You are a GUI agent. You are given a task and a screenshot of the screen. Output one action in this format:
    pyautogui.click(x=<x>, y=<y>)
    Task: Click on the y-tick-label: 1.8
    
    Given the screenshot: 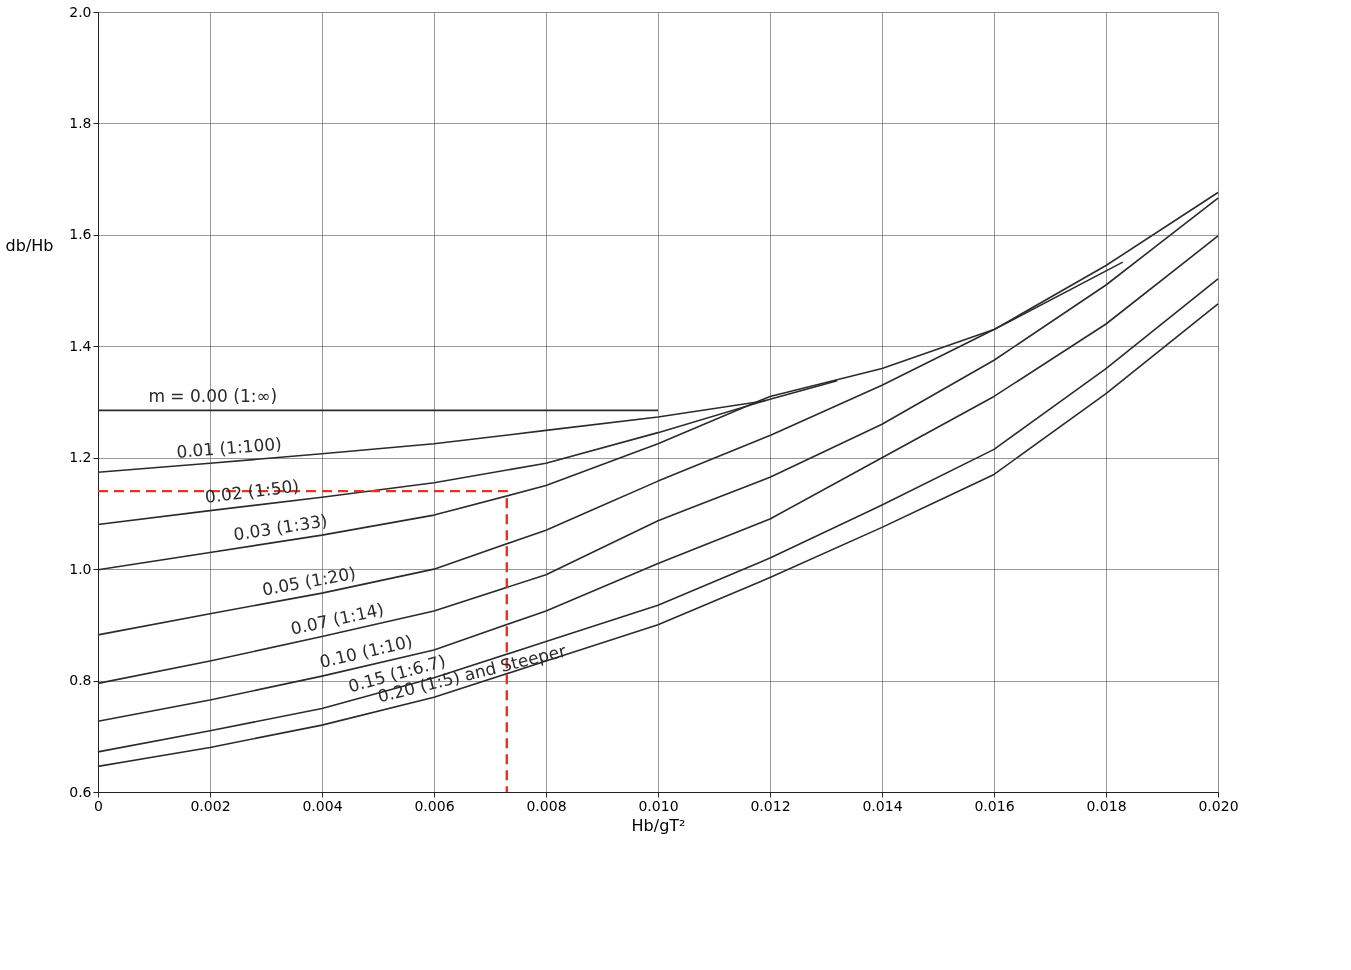 What is the action you would take?
    pyautogui.click(x=80, y=122)
    